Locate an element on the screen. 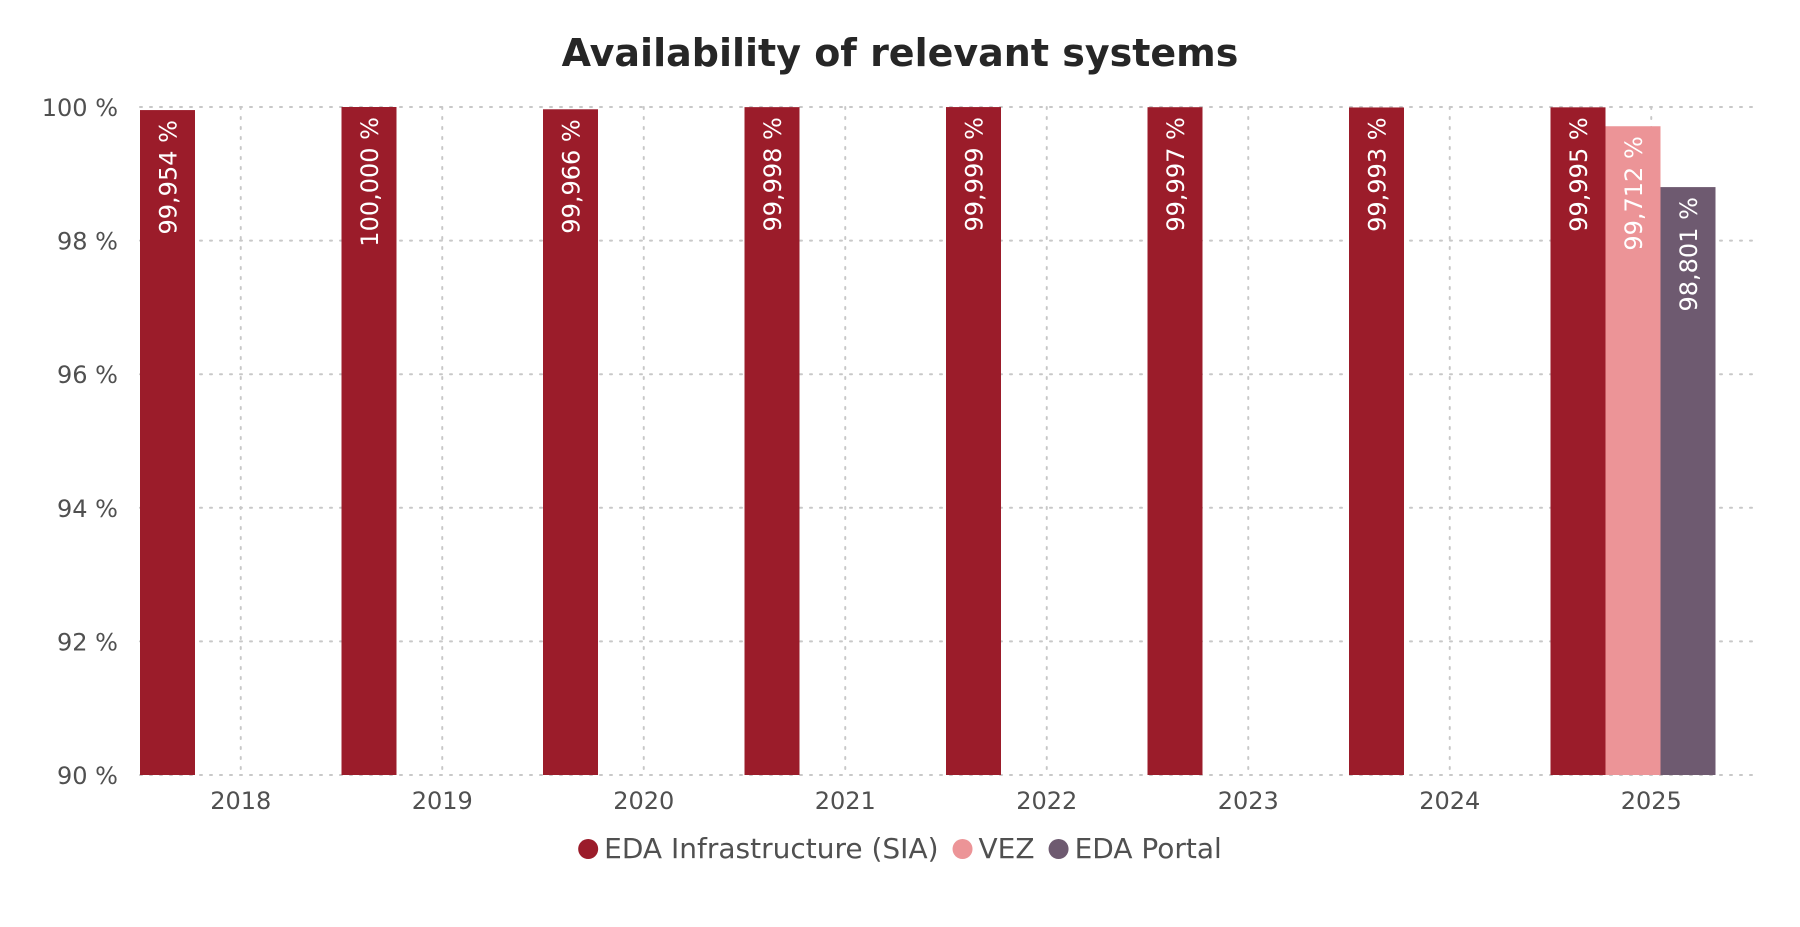  x-tick-label: 2024 is located at coordinates (1449, 801).